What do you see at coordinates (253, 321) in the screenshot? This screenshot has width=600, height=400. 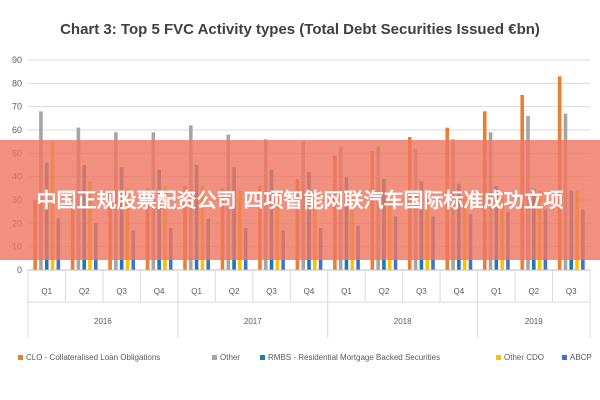 I see `year-label: 2017` at bounding box center [253, 321].